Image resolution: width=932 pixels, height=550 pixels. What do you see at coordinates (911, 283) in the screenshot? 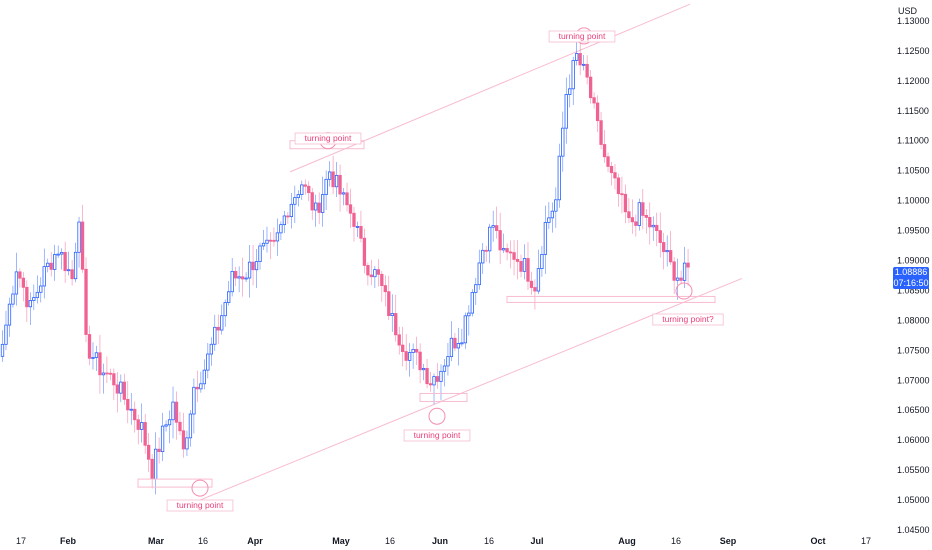
I see `candle-countdown: 07:16:50` at bounding box center [911, 283].